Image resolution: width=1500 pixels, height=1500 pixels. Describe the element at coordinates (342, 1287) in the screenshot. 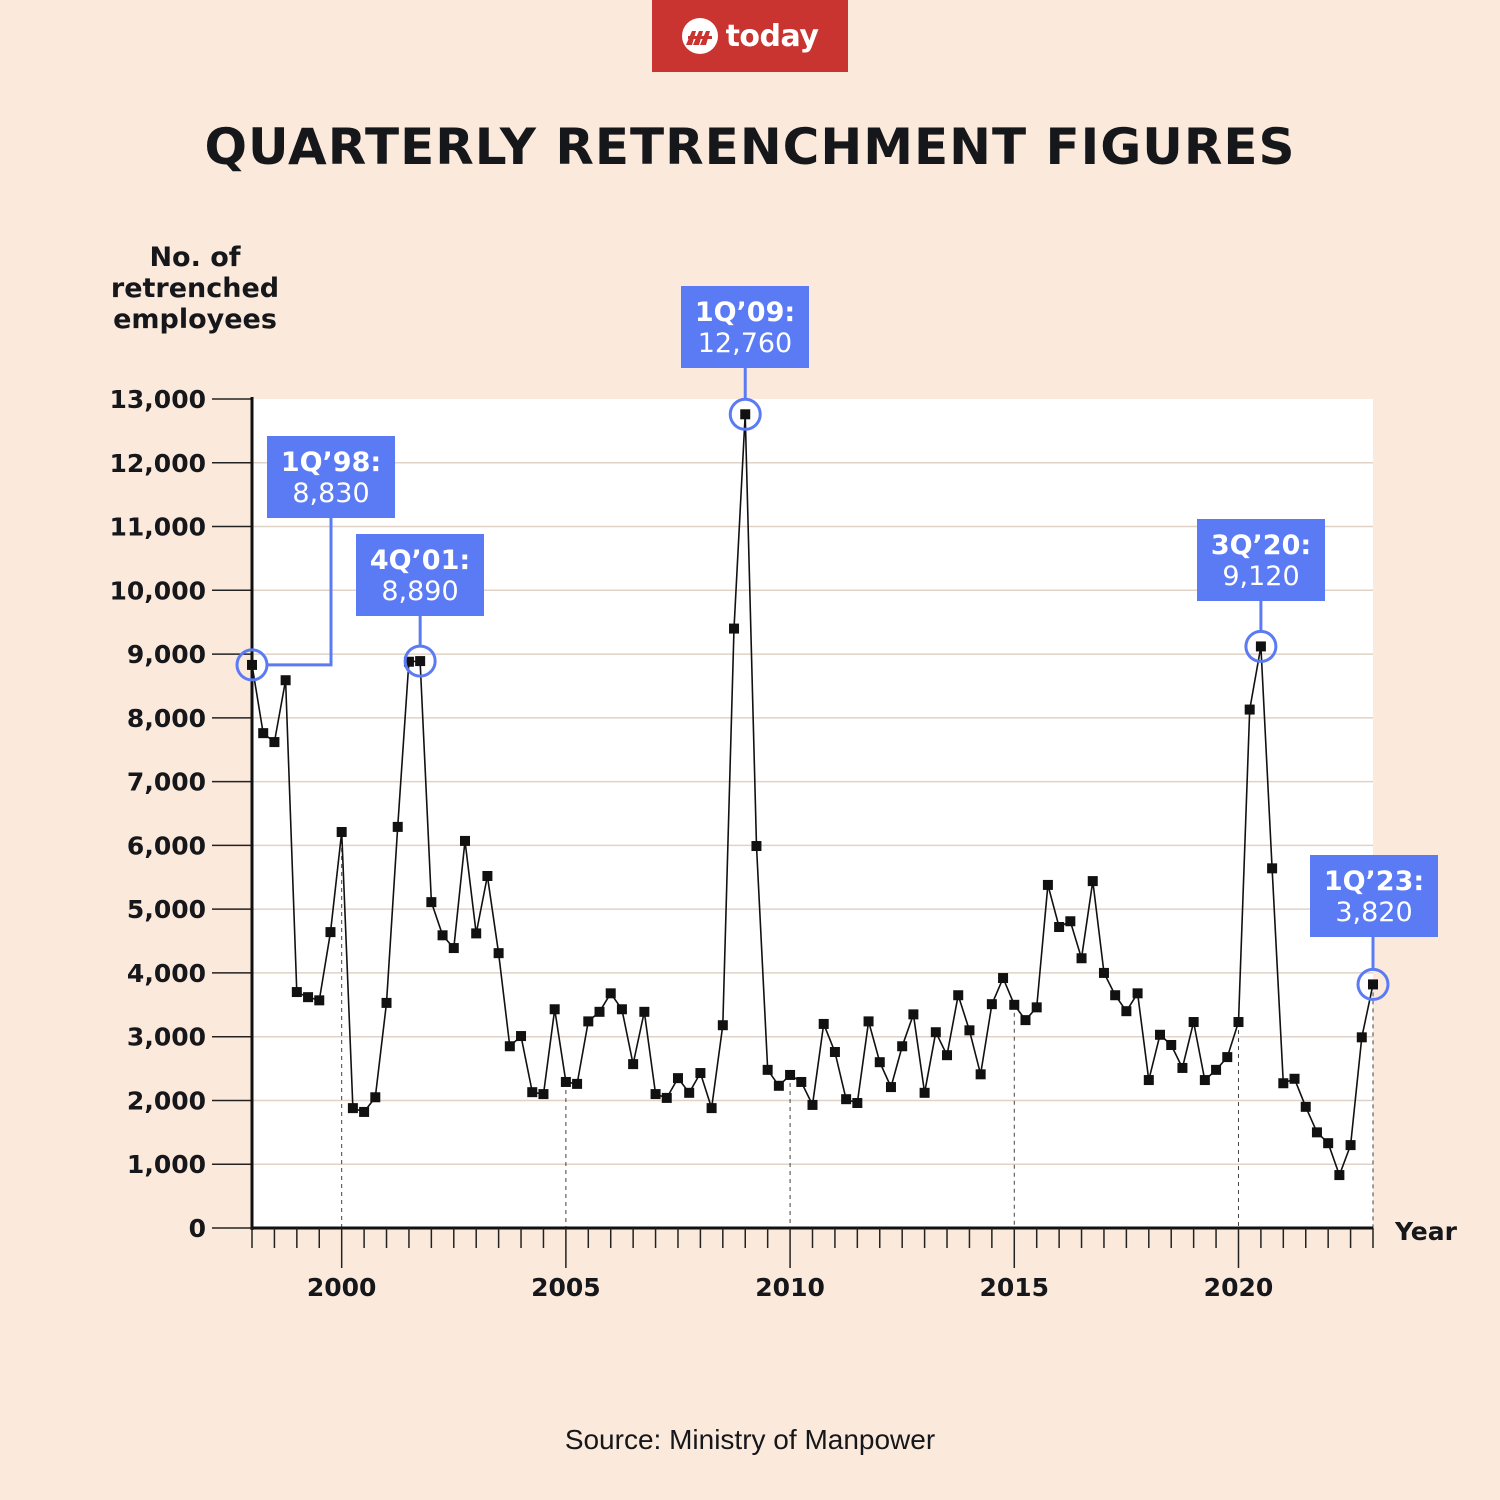

I see `x-tick-label: 2000` at that location.